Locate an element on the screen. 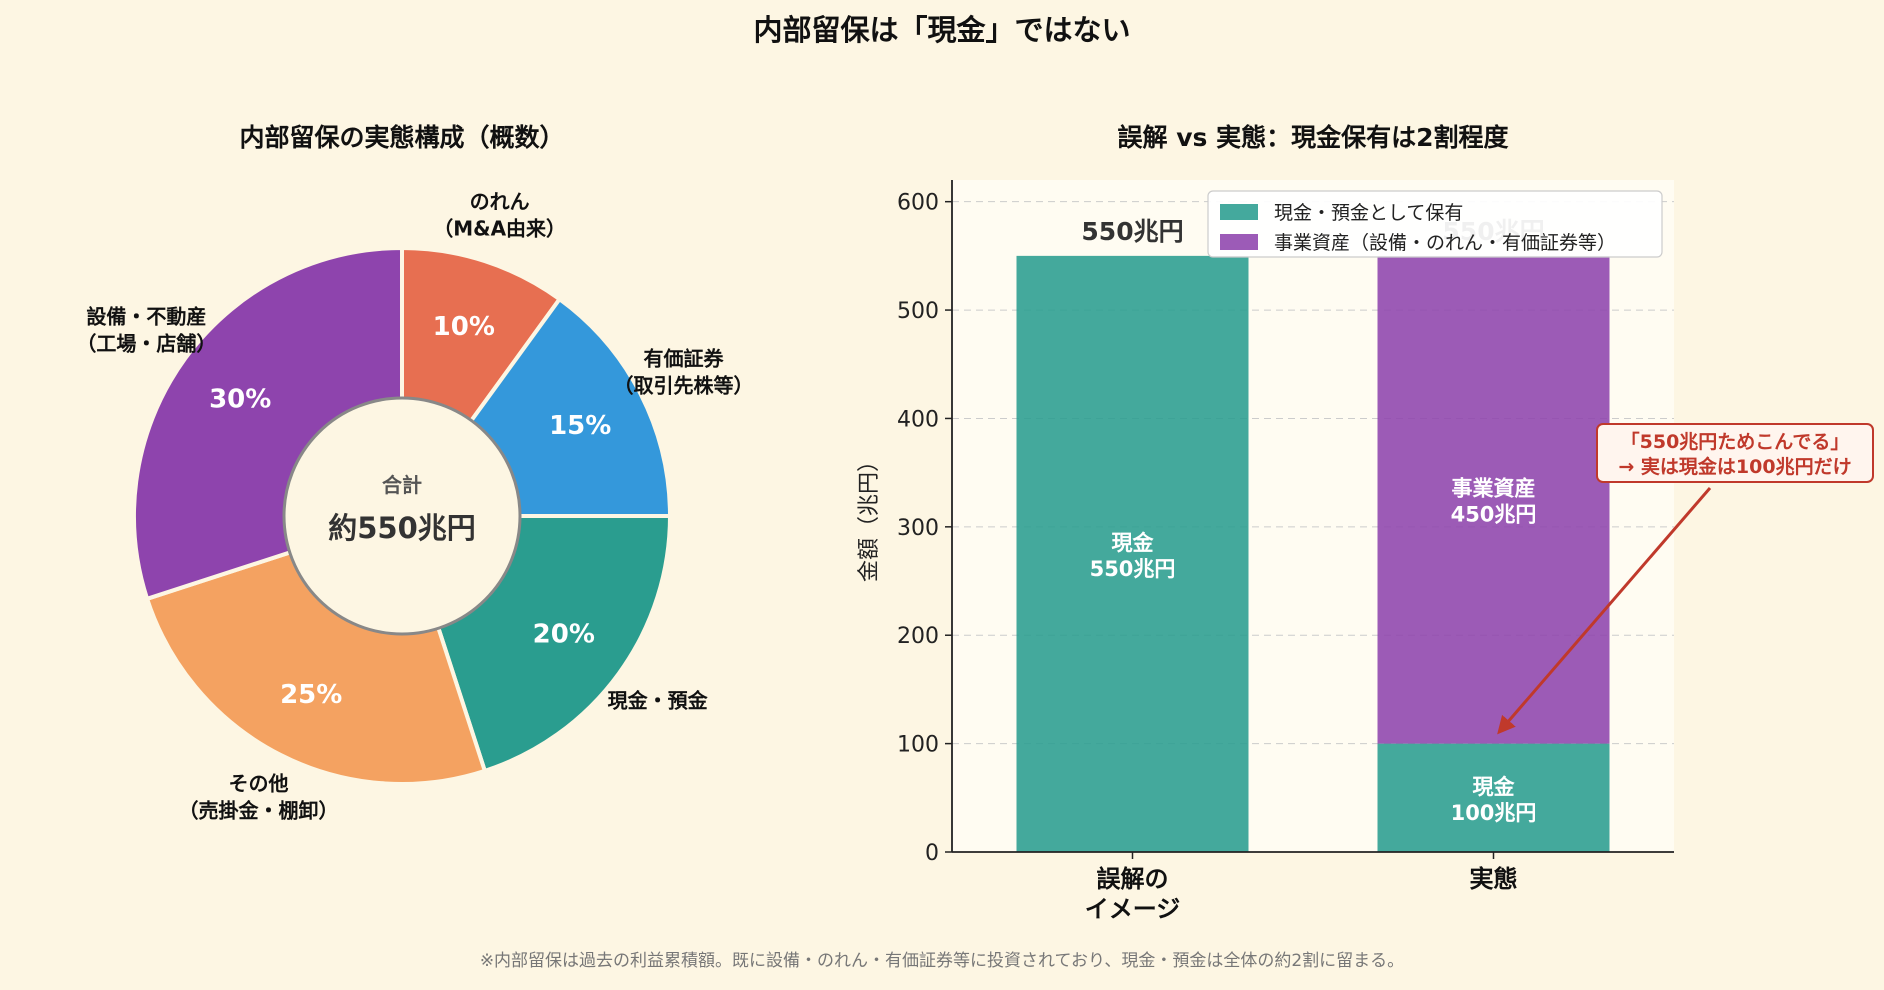 Image resolution: width=1884 pixels, height=990 pixels. pie-category-label-line: 有価証券 is located at coordinates (684, 359).